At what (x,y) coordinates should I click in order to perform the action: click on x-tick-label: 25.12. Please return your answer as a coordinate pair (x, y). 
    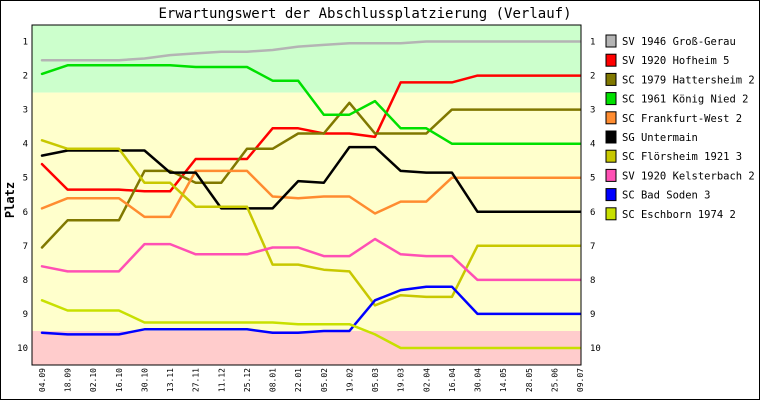
    Looking at the image, I should click on (247, 380).